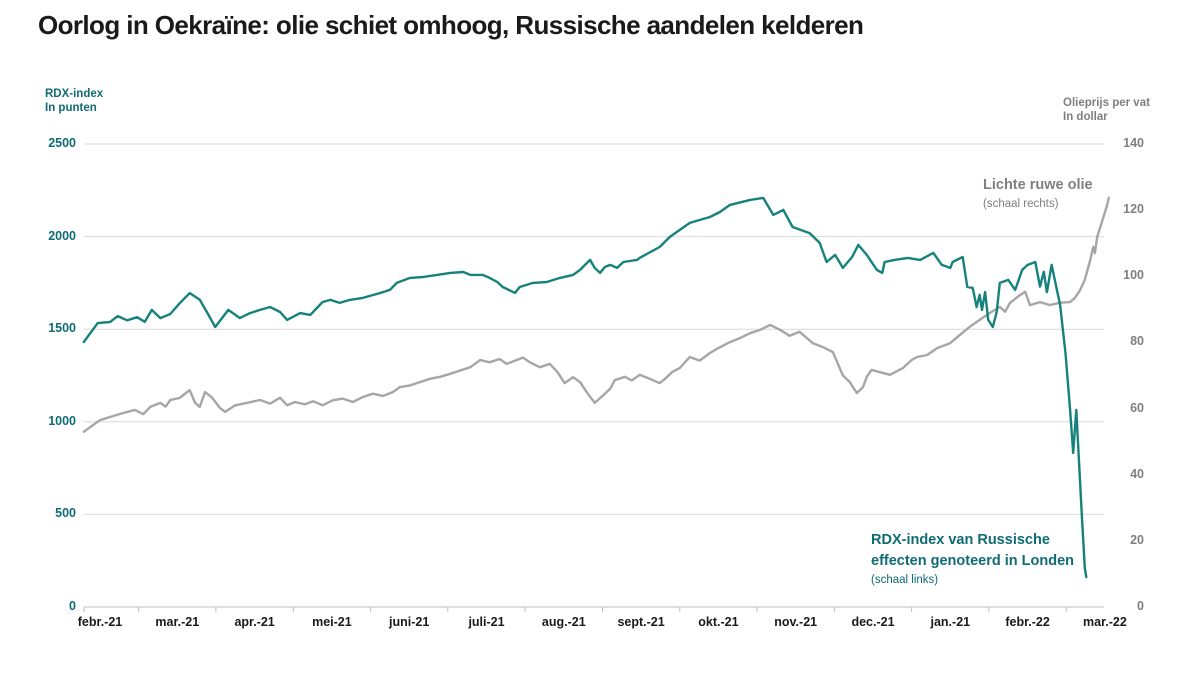 Image resolution: width=1192 pixels, height=674 pixels. Describe the element at coordinates (62, 143) in the screenshot. I see `left-axis-tick-label: 2500` at that location.